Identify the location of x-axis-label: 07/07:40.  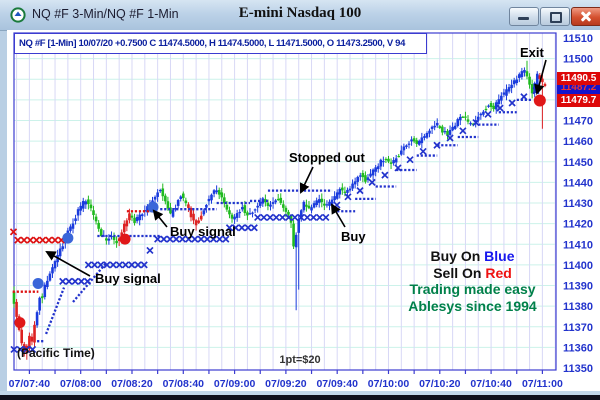
(30, 384).